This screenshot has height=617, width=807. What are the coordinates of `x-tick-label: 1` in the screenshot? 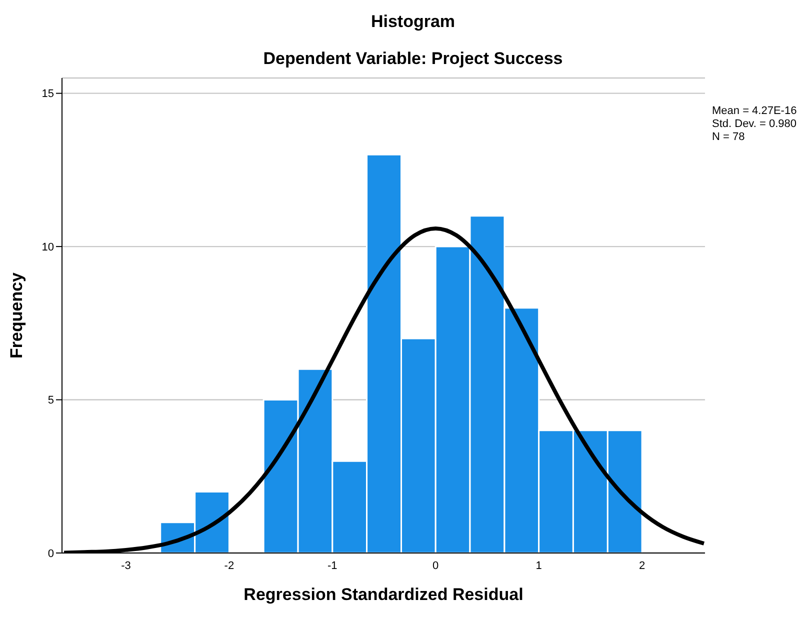 It's located at (539, 566).